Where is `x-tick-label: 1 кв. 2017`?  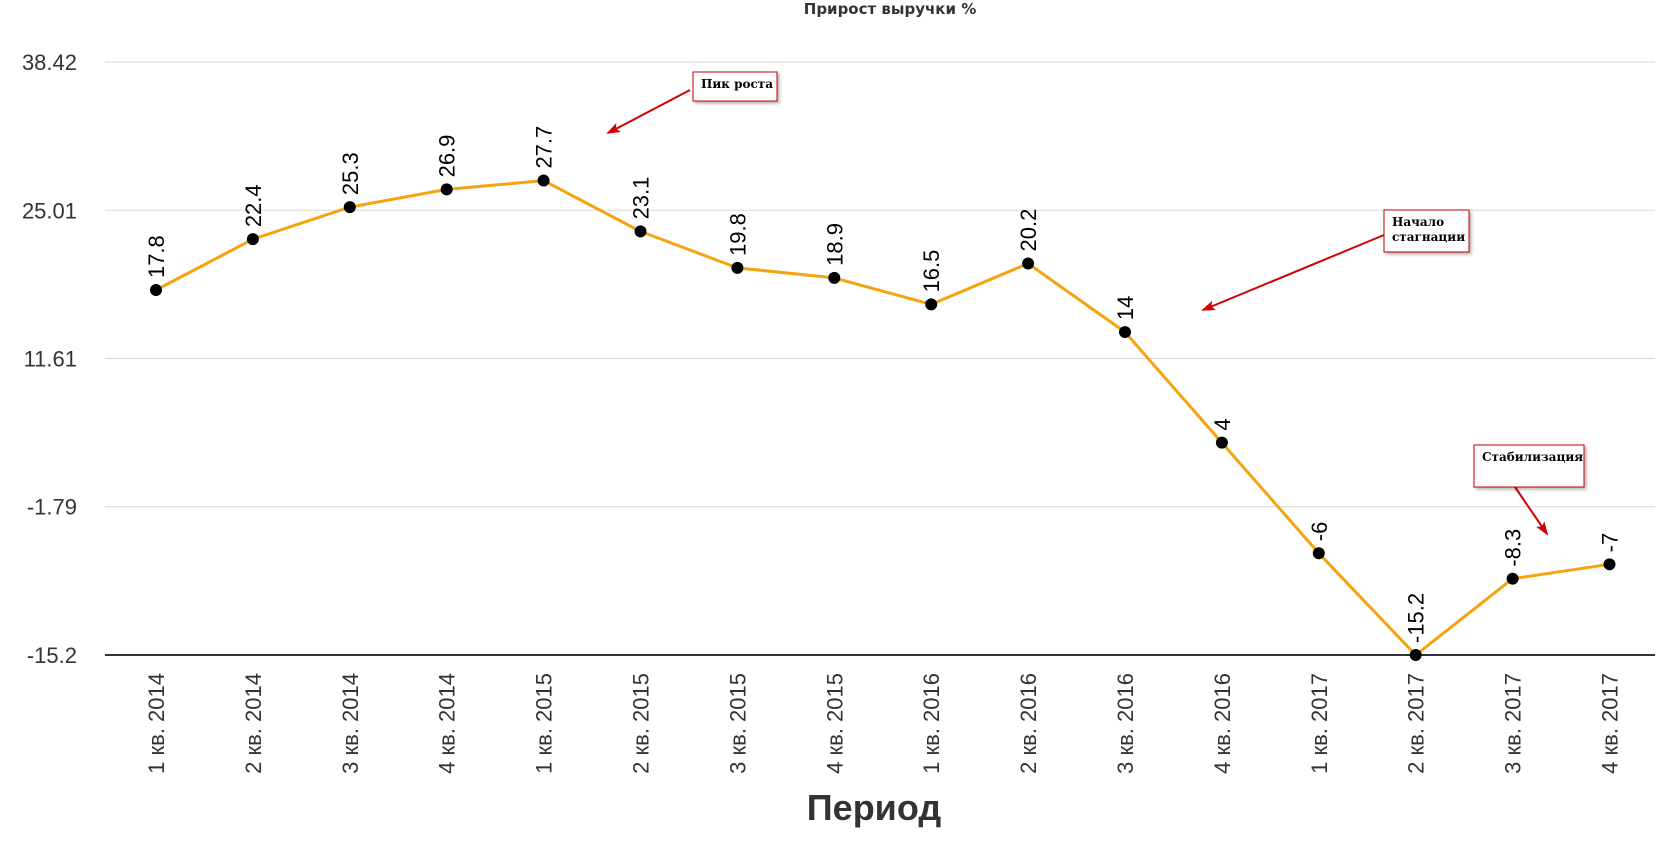
x-tick-label: 1 кв. 2017 is located at coordinates (1319, 723).